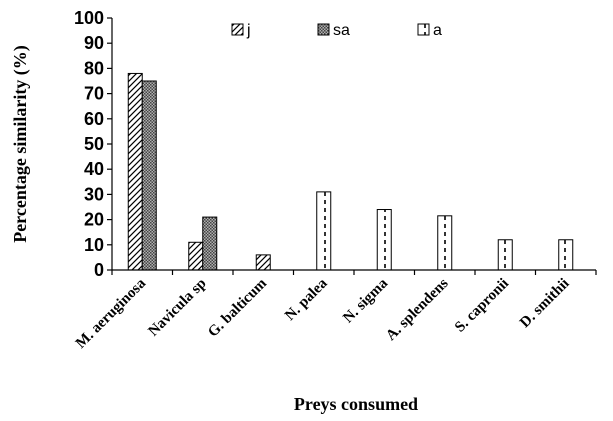  What do you see at coordinates (94, 245) in the screenshot?
I see `y-tick-label: 10` at bounding box center [94, 245].